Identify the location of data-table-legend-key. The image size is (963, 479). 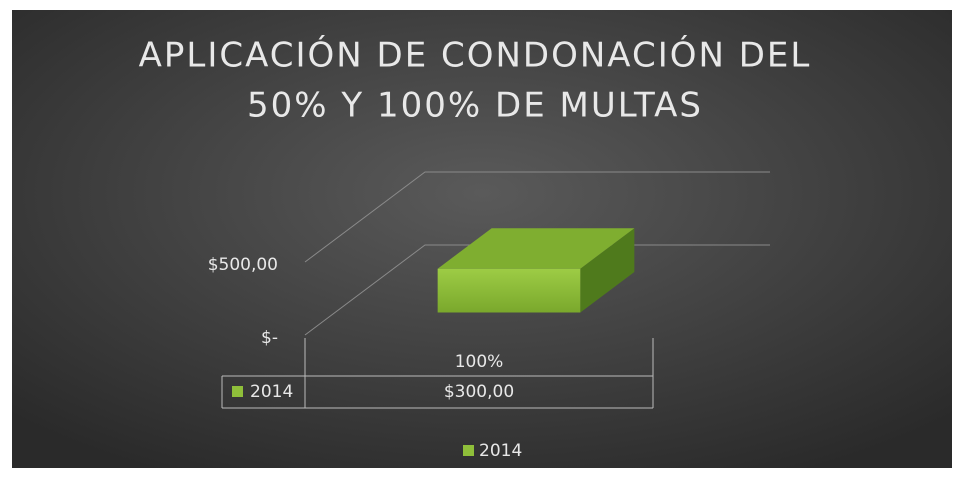
(237, 391).